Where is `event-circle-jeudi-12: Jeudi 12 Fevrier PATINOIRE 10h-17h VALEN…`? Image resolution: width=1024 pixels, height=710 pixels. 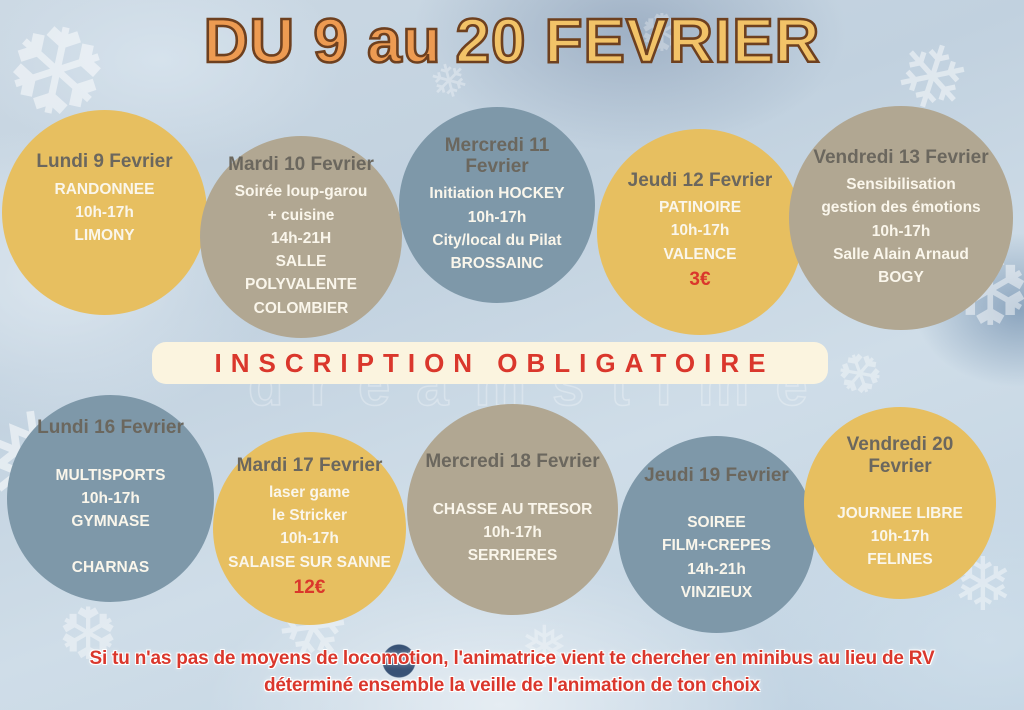
event-circle-jeudi-12: Jeudi 12 Fevrier PATINOIRE 10h-17h VALEN… is located at coordinates (700, 232).